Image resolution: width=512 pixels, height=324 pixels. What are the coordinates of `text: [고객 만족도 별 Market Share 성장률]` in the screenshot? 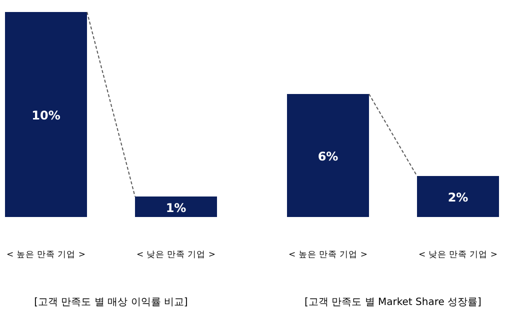 It's located at (393, 302).